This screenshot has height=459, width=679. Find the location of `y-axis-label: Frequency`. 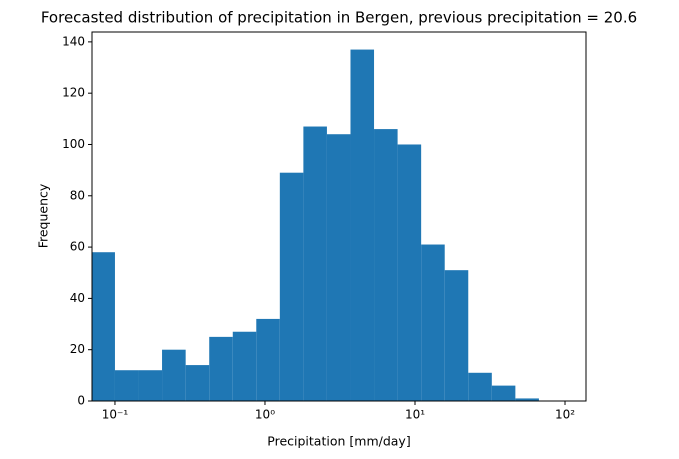

y-axis-label: Frequency is located at coordinates (43, 215).